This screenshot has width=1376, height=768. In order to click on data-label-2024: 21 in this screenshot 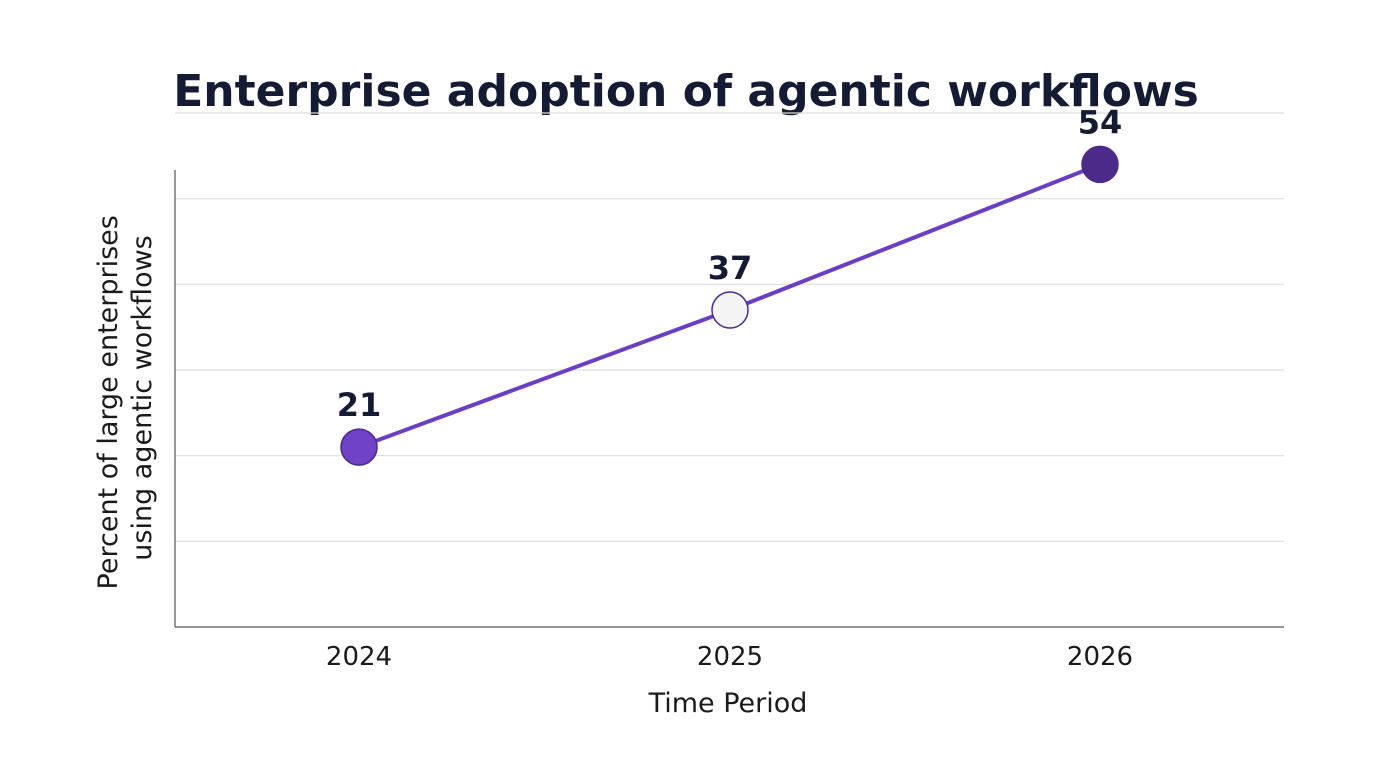, I will do `click(359, 405)`.